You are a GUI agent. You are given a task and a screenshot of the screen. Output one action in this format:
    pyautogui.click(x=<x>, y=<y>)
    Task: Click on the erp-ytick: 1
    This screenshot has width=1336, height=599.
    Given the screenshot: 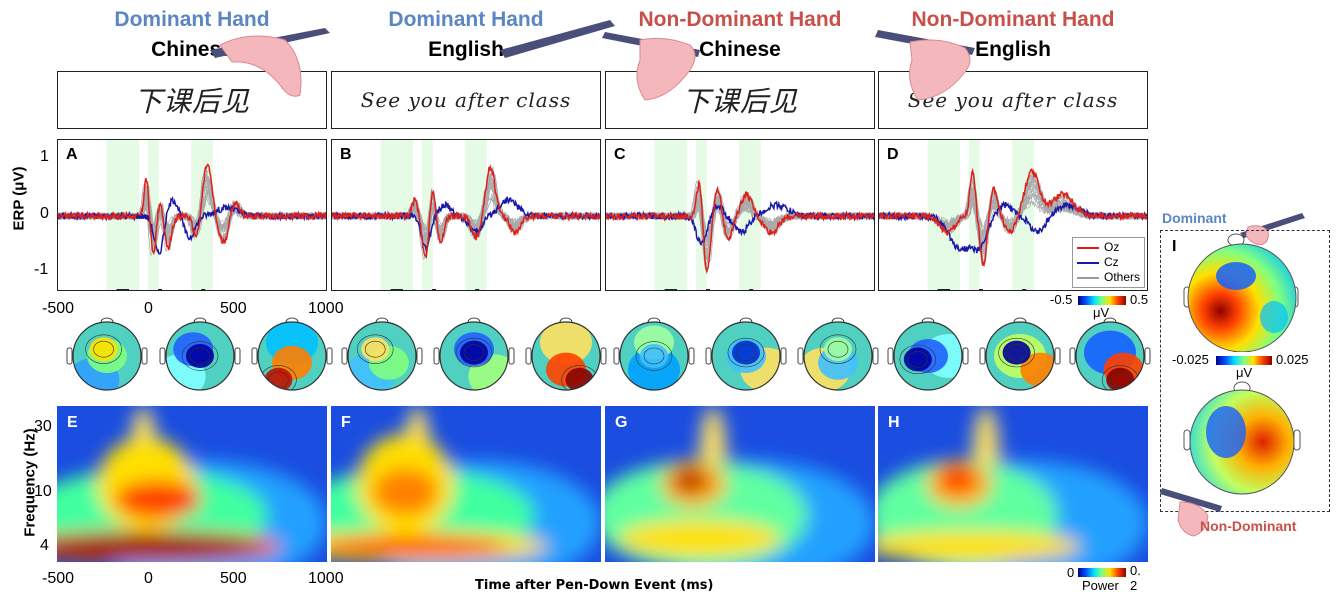 What is the action you would take?
    pyautogui.click(x=44, y=156)
    